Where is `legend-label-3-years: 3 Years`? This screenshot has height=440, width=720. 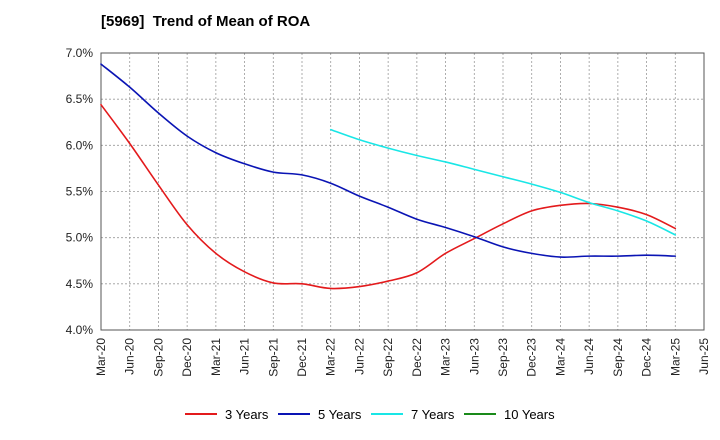
legend-label-3-years: 3 Years is located at coordinates (247, 414).